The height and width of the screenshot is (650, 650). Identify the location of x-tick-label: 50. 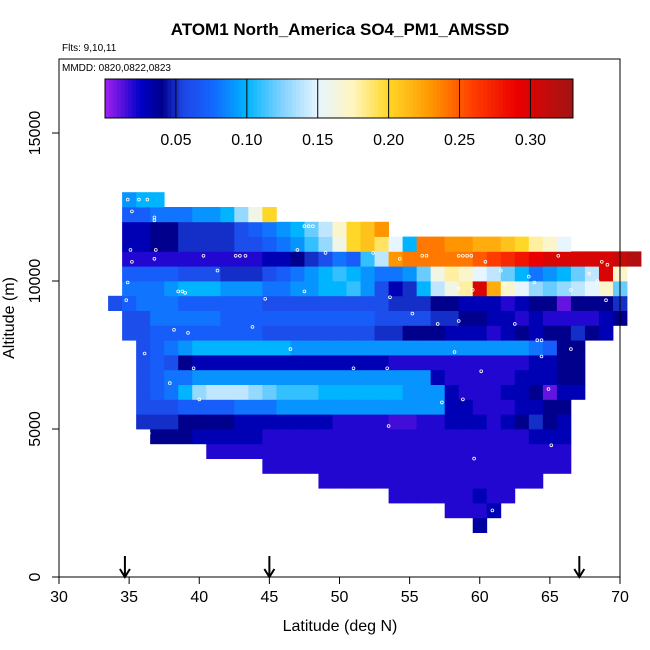
(340, 597).